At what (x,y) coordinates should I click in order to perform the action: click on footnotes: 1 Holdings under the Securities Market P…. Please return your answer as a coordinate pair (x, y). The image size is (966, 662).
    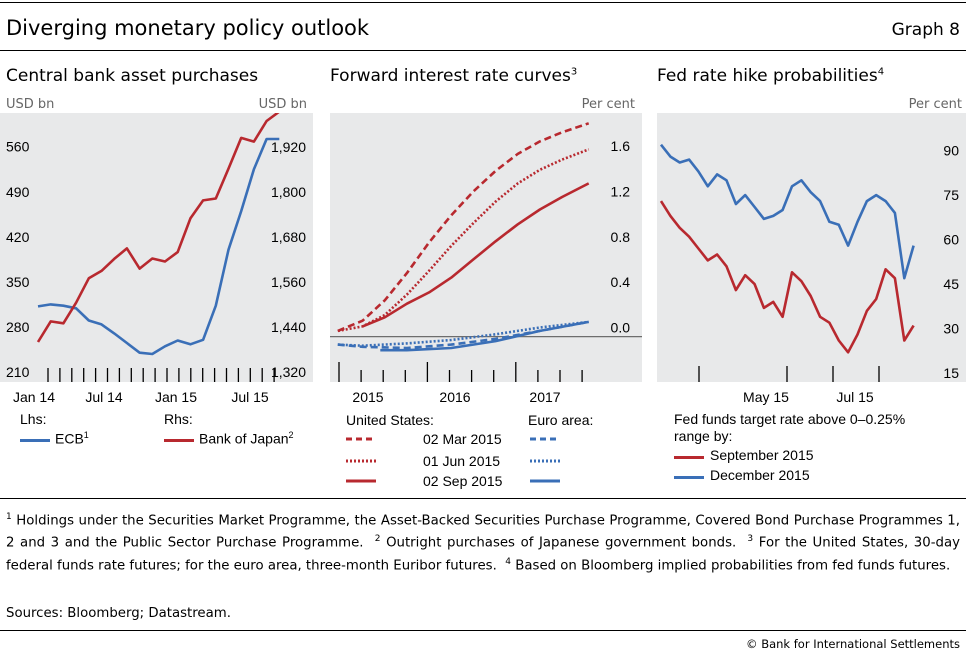
    Looking at the image, I should click on (483, 543).